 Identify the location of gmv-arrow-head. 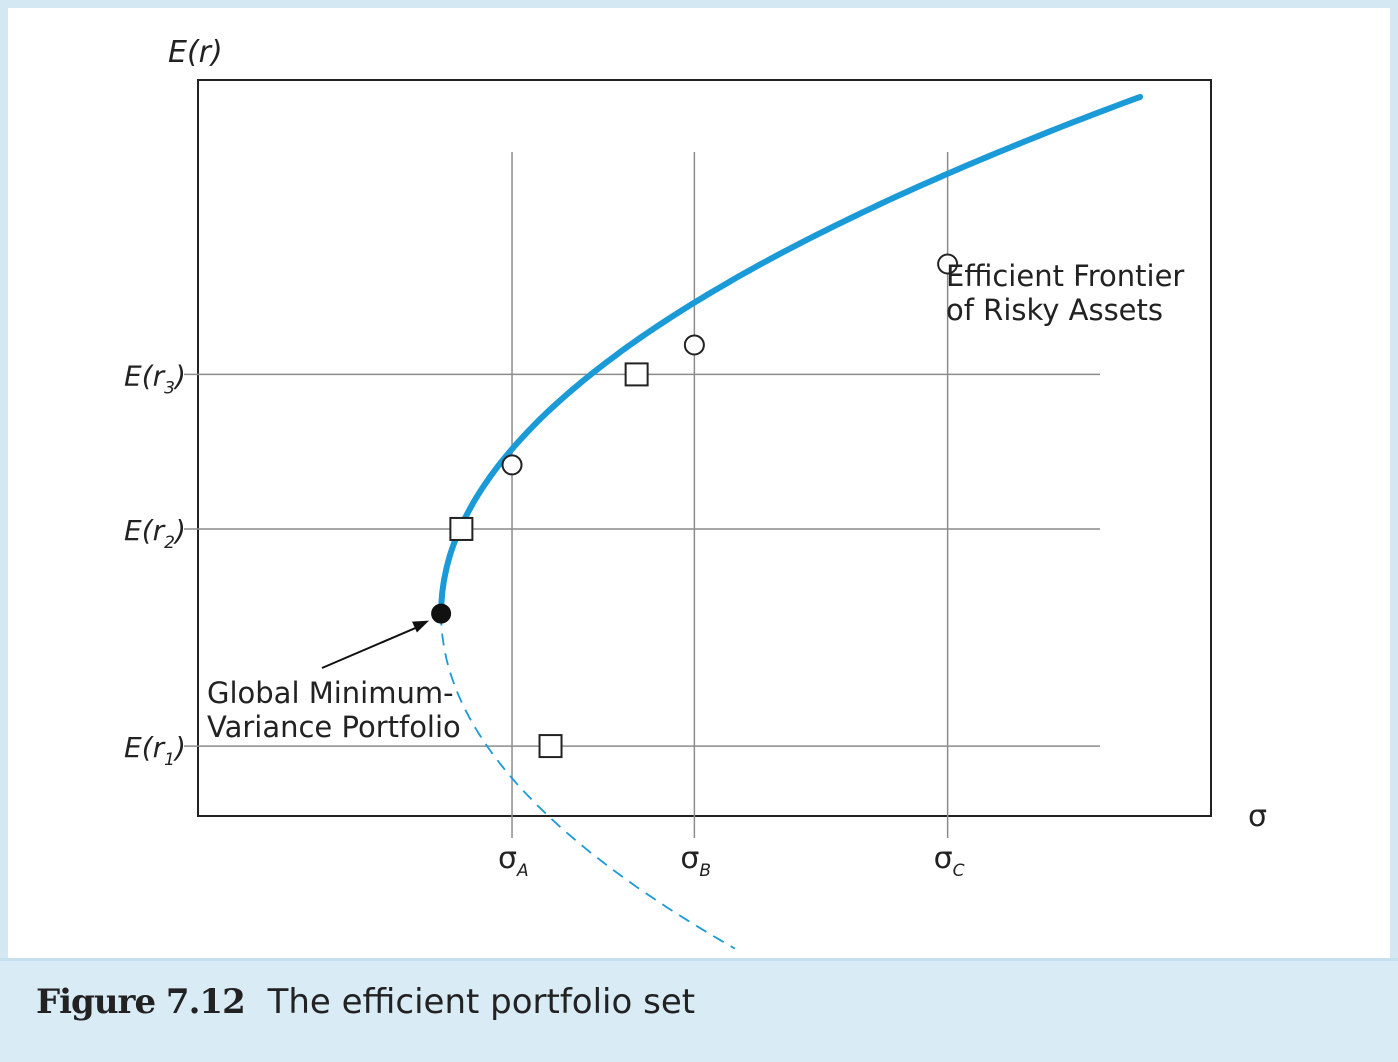
(421, 626).